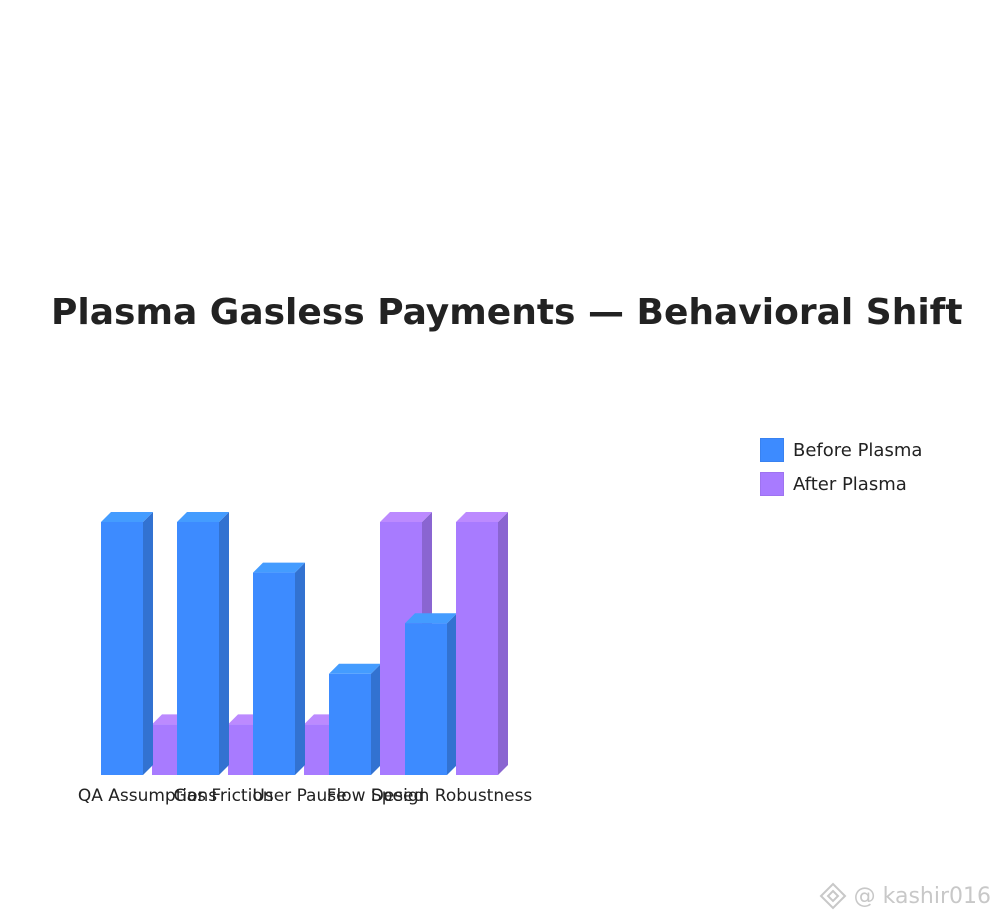 The width and height of the screenshot is (999, 921). What do you see at coordinates (772, 450) in the screenshot?
I see `legend-swatch-before` at bounding box center [772, 450].